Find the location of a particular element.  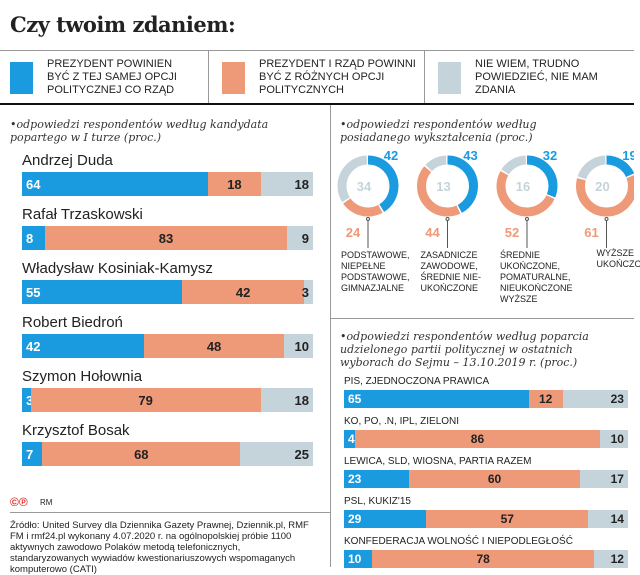

copyright-icon: ©℗ is located at coordinates (19, 502).